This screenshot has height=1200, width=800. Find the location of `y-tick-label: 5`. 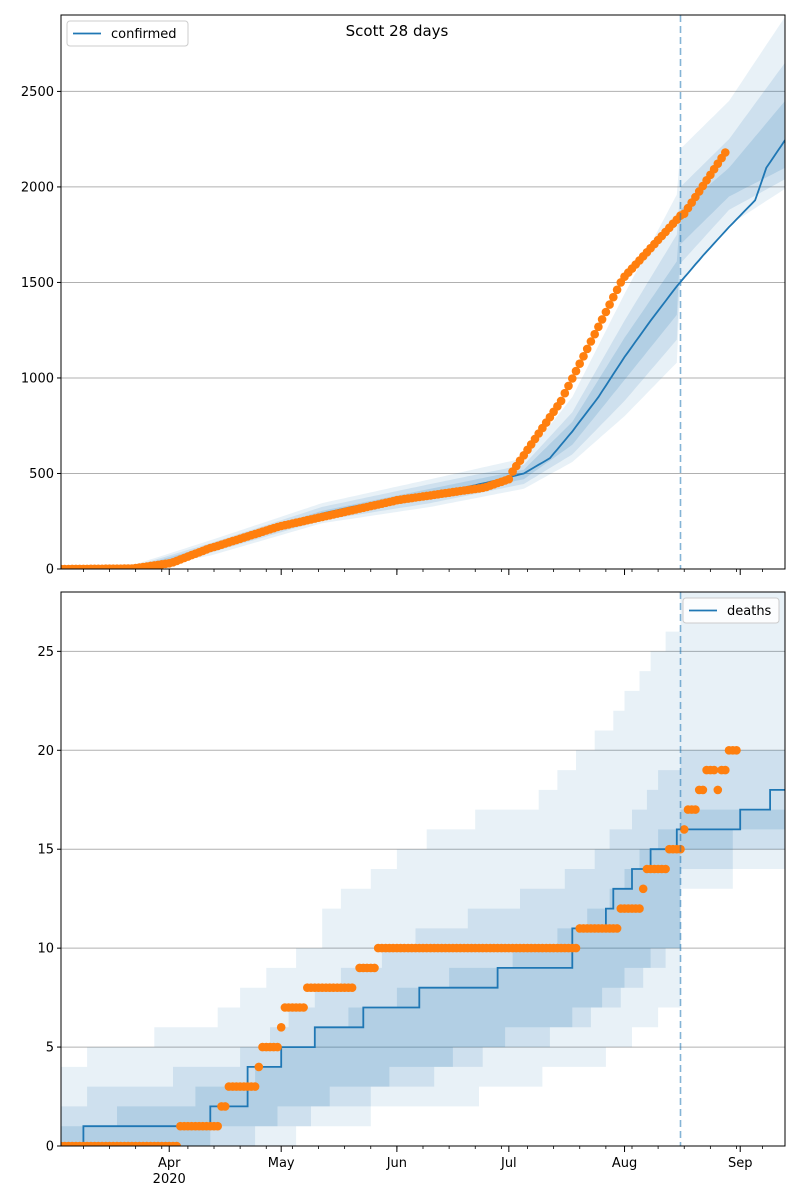

y-tick-label: 5 is located at coordinates (50, 1048).